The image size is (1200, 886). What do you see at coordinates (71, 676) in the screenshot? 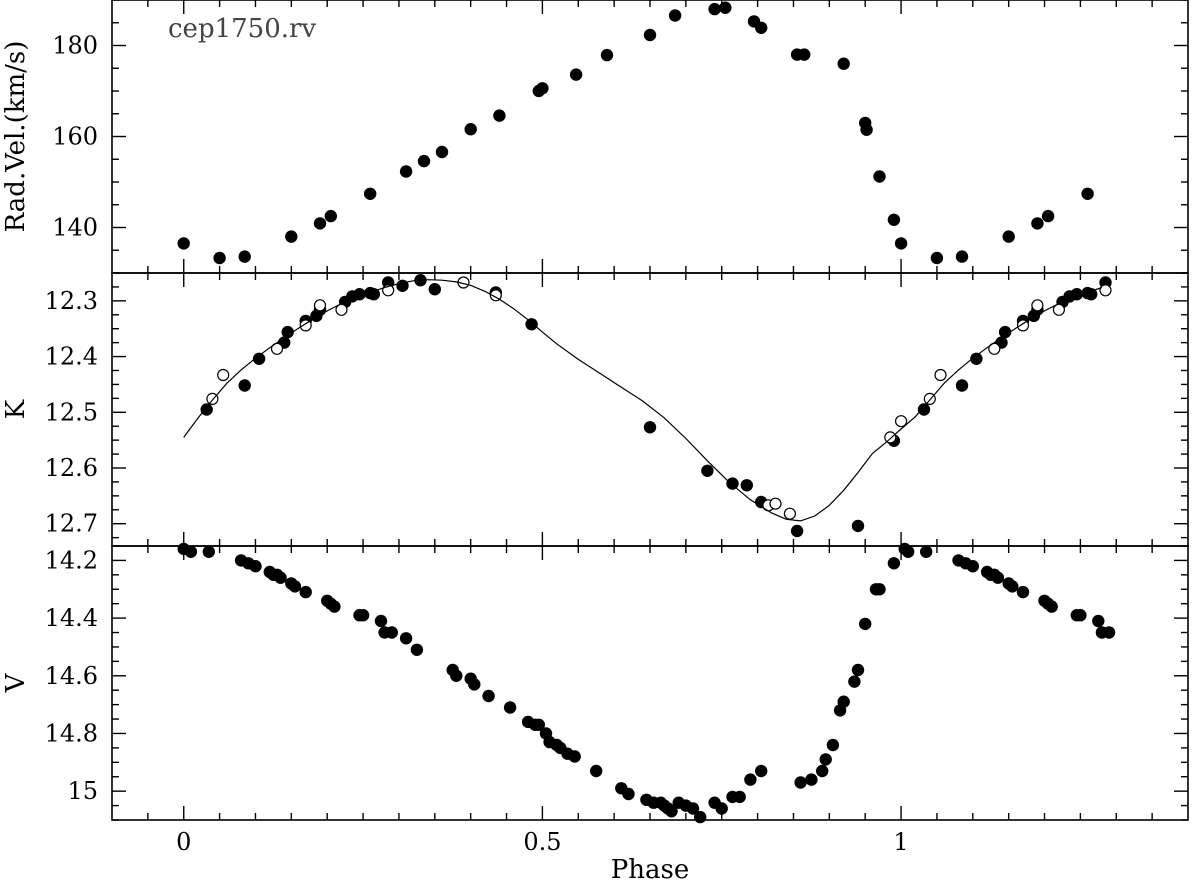
I see `y-tick-label: 14.6` at bounding box center [71, 676].